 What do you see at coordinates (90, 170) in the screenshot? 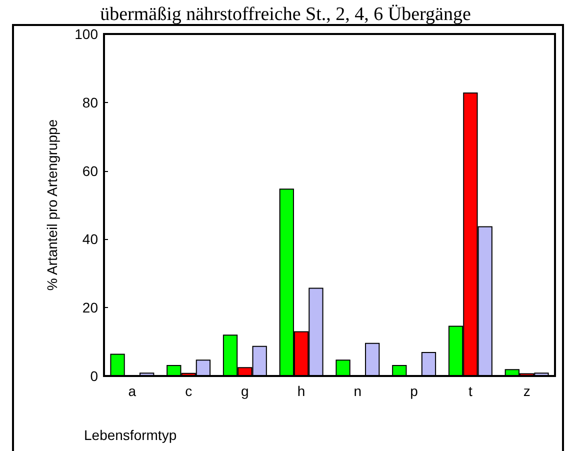
I see `y-tick-label: 60` at bounding box center [90, 170].